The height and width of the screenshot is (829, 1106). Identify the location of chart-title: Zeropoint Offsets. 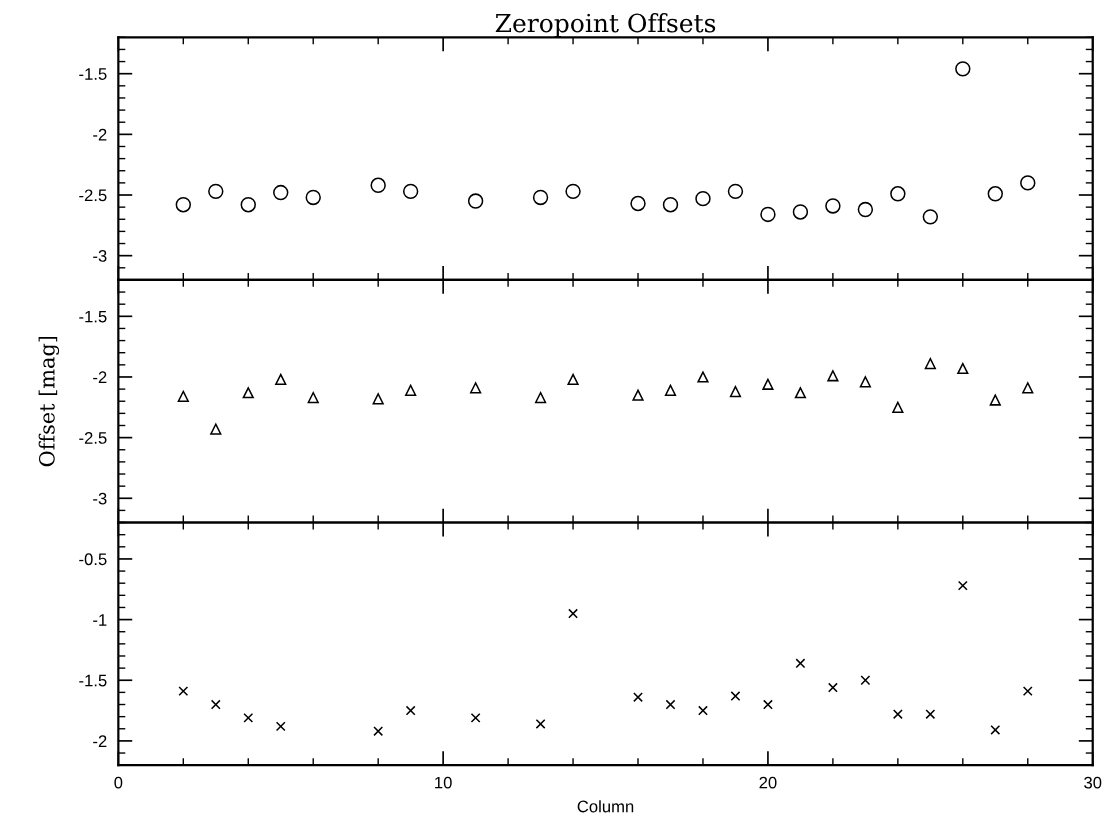
(605, 25).